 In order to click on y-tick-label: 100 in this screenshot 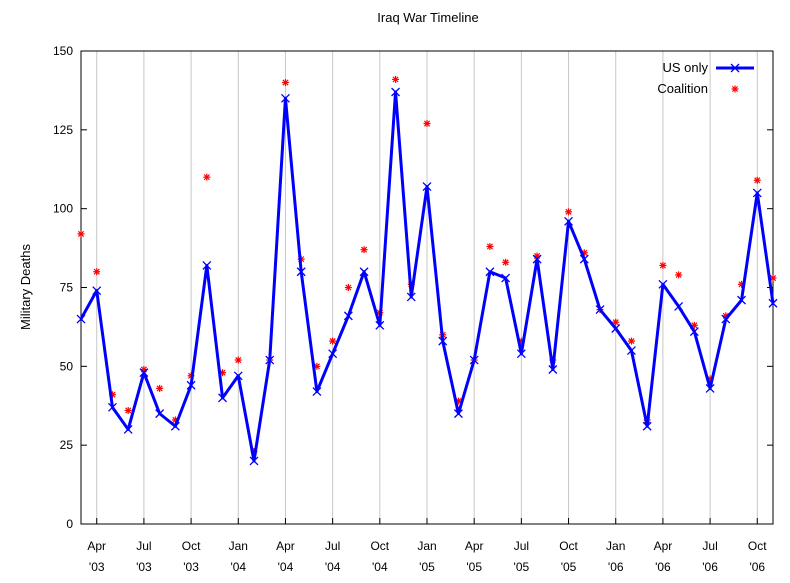, I will do `click(63, 209)`.